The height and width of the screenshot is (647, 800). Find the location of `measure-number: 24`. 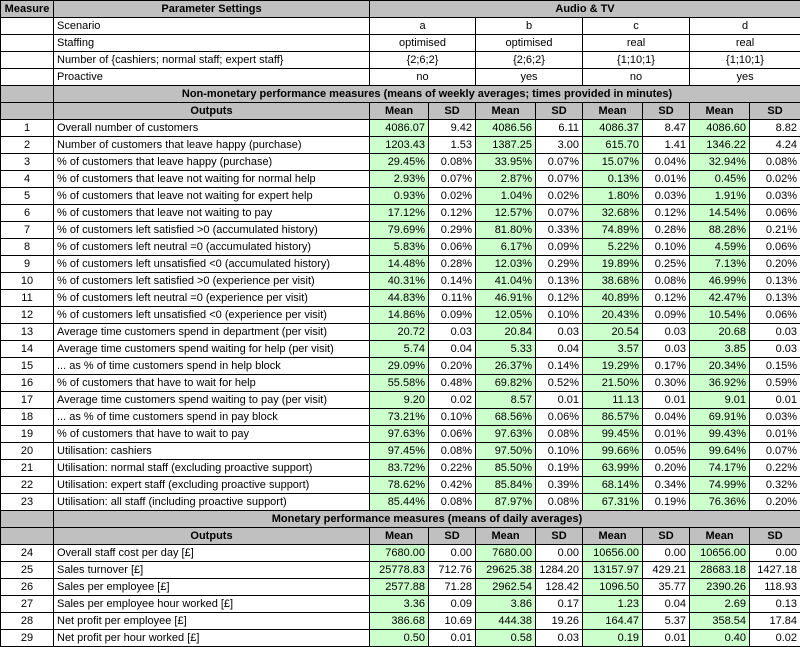

measure-number: 24 is located at coordinates (27, 553).